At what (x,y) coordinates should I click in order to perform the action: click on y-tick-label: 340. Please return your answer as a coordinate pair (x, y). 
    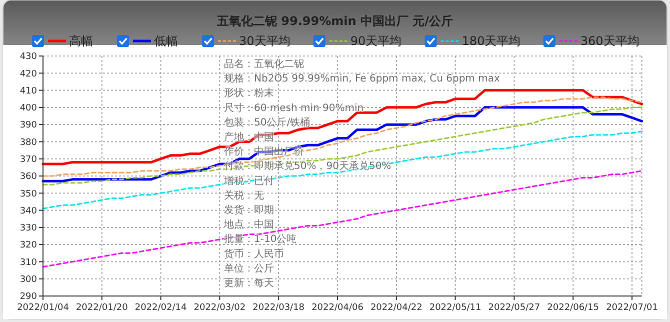
    Looking at the image, I should click on (29, 211).